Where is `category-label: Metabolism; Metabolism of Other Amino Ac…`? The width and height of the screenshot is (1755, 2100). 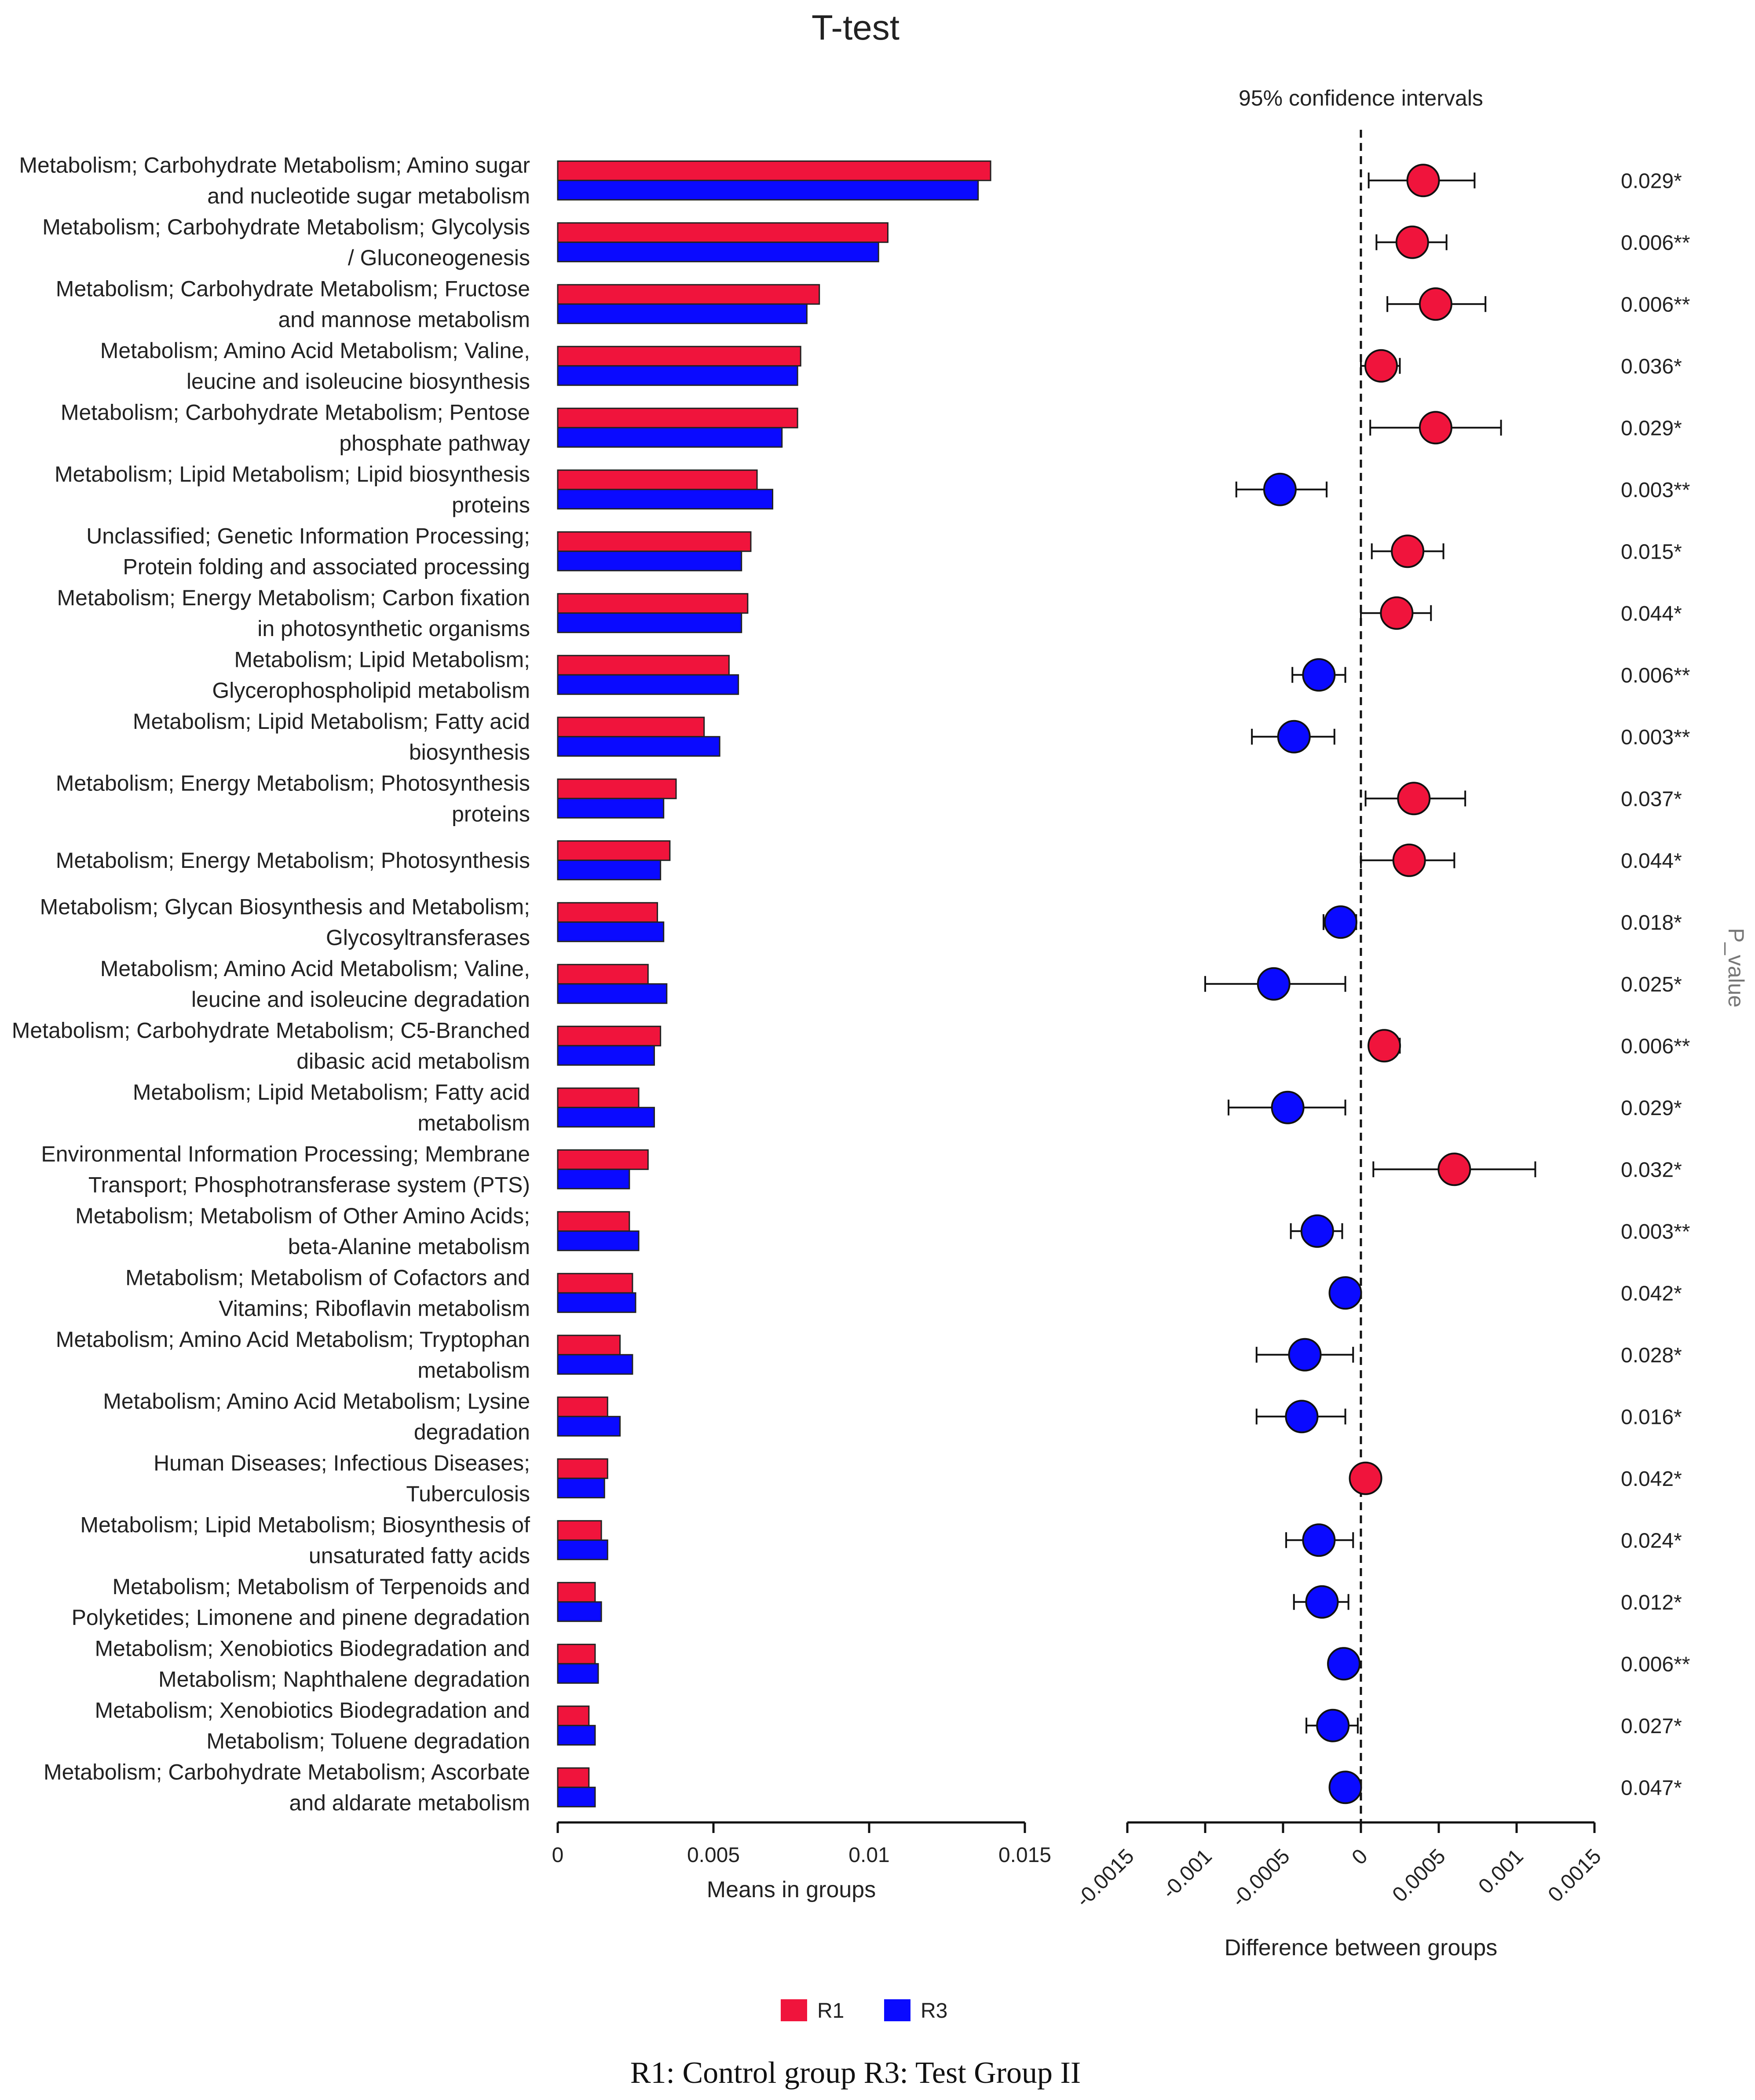 category-label: Metabolism; Metabolism of Other Amino Ac… is located at coordinates (302, 1216).